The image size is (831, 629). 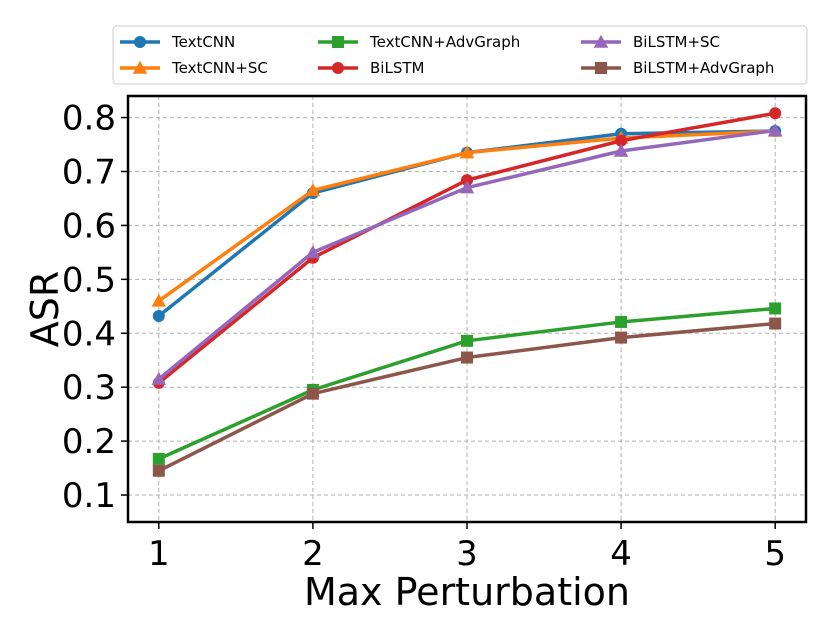 I want to click on legend-item-textcnn: TextCNN, so click(x=177, y=42).